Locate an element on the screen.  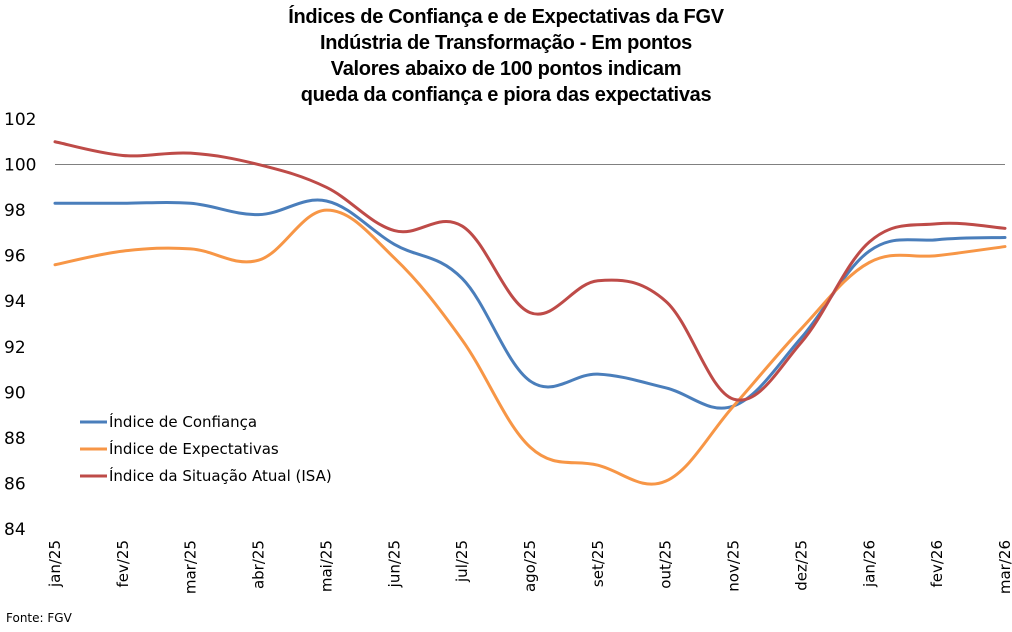
x-tick-label: nov/25 is located at coordinates (734, 566).